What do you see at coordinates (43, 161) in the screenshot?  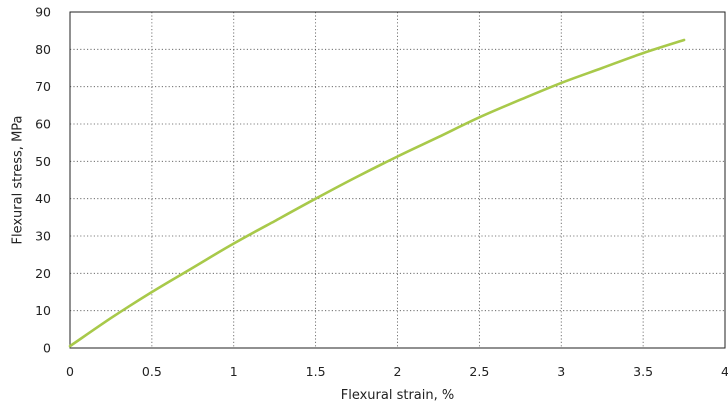 I see `y-tick-label: 50` at bounding box center [43, 161].